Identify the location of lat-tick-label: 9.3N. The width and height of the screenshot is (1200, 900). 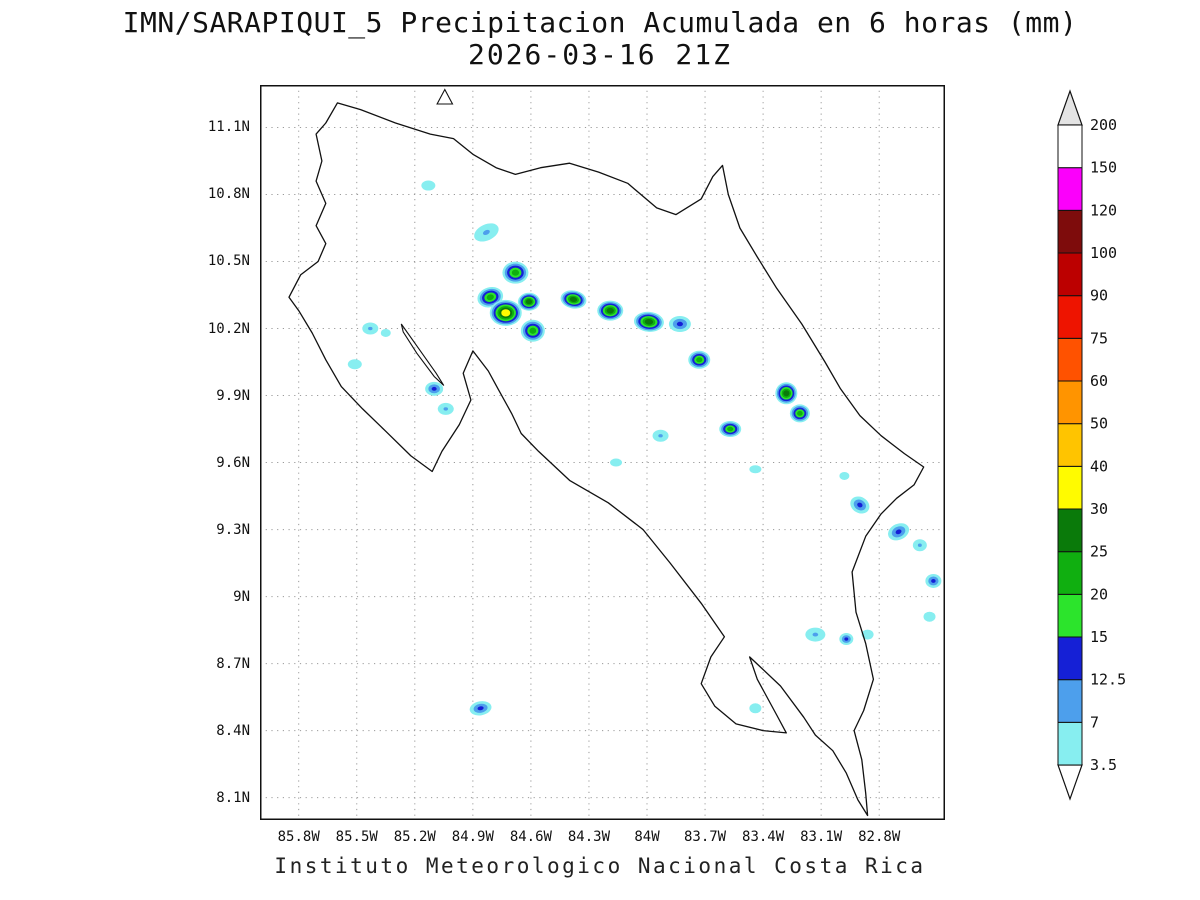
(233, 529).